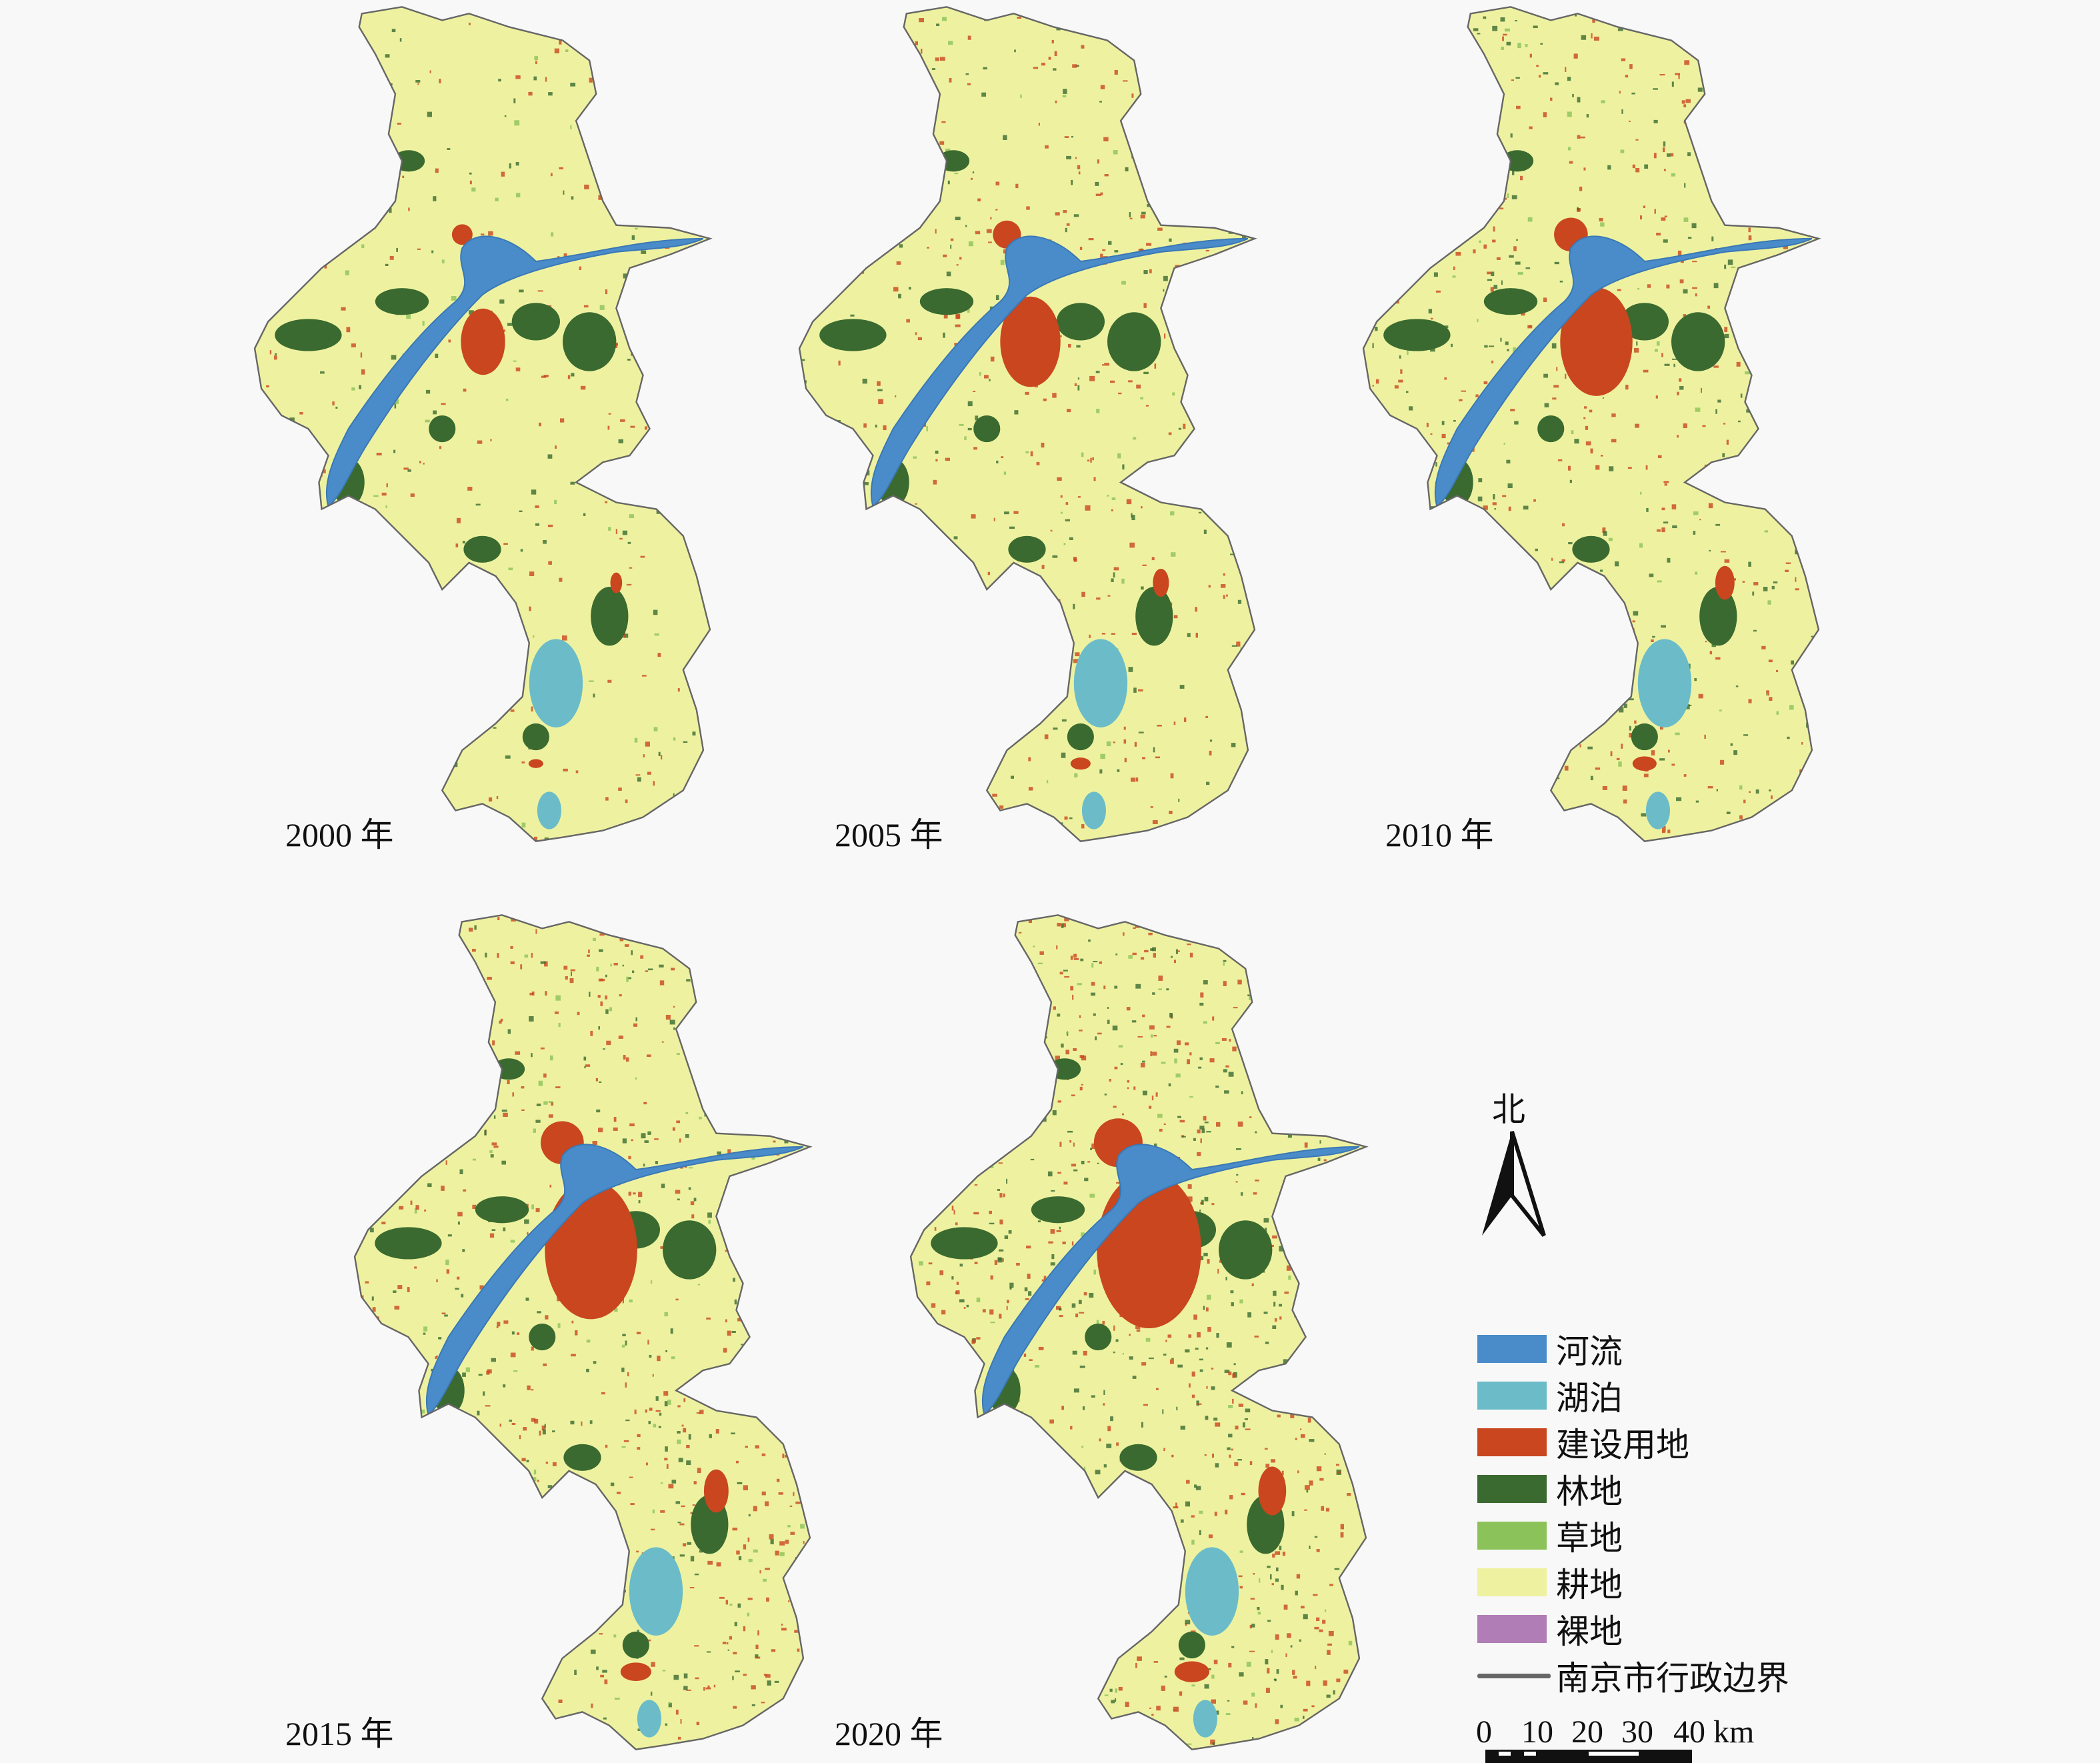  I want to click on legend-item-cropland: 耕地, so click(1550, 1585).